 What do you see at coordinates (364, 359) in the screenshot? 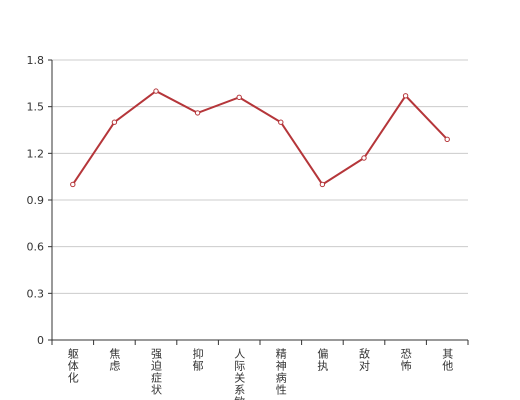
I see `x-tick-label: 敌对` at bounding box center [364, 359].